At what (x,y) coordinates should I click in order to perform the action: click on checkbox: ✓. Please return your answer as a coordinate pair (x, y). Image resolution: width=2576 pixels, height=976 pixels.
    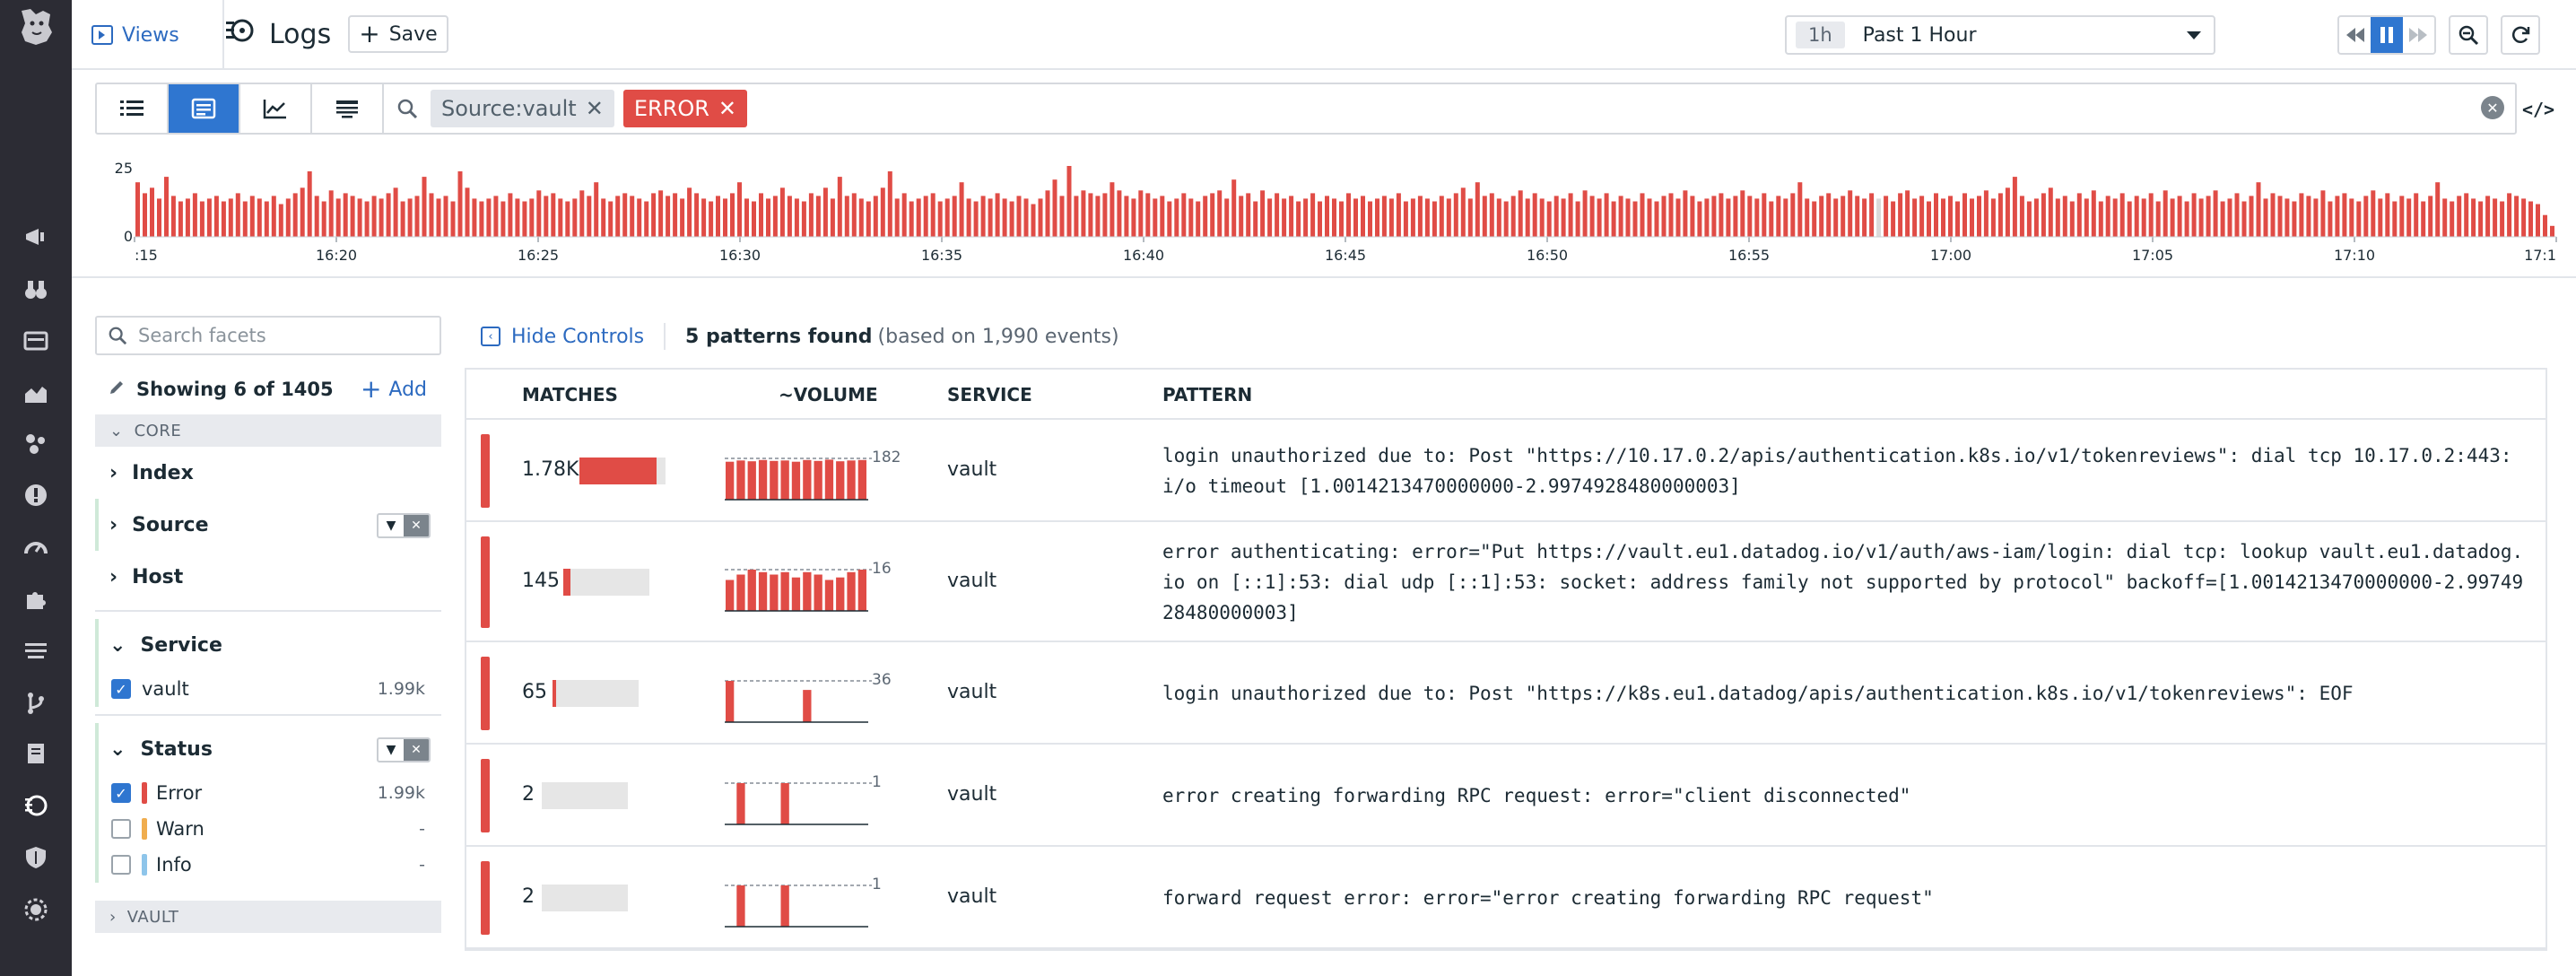
    Looking at the image, I should click on (121, 689).